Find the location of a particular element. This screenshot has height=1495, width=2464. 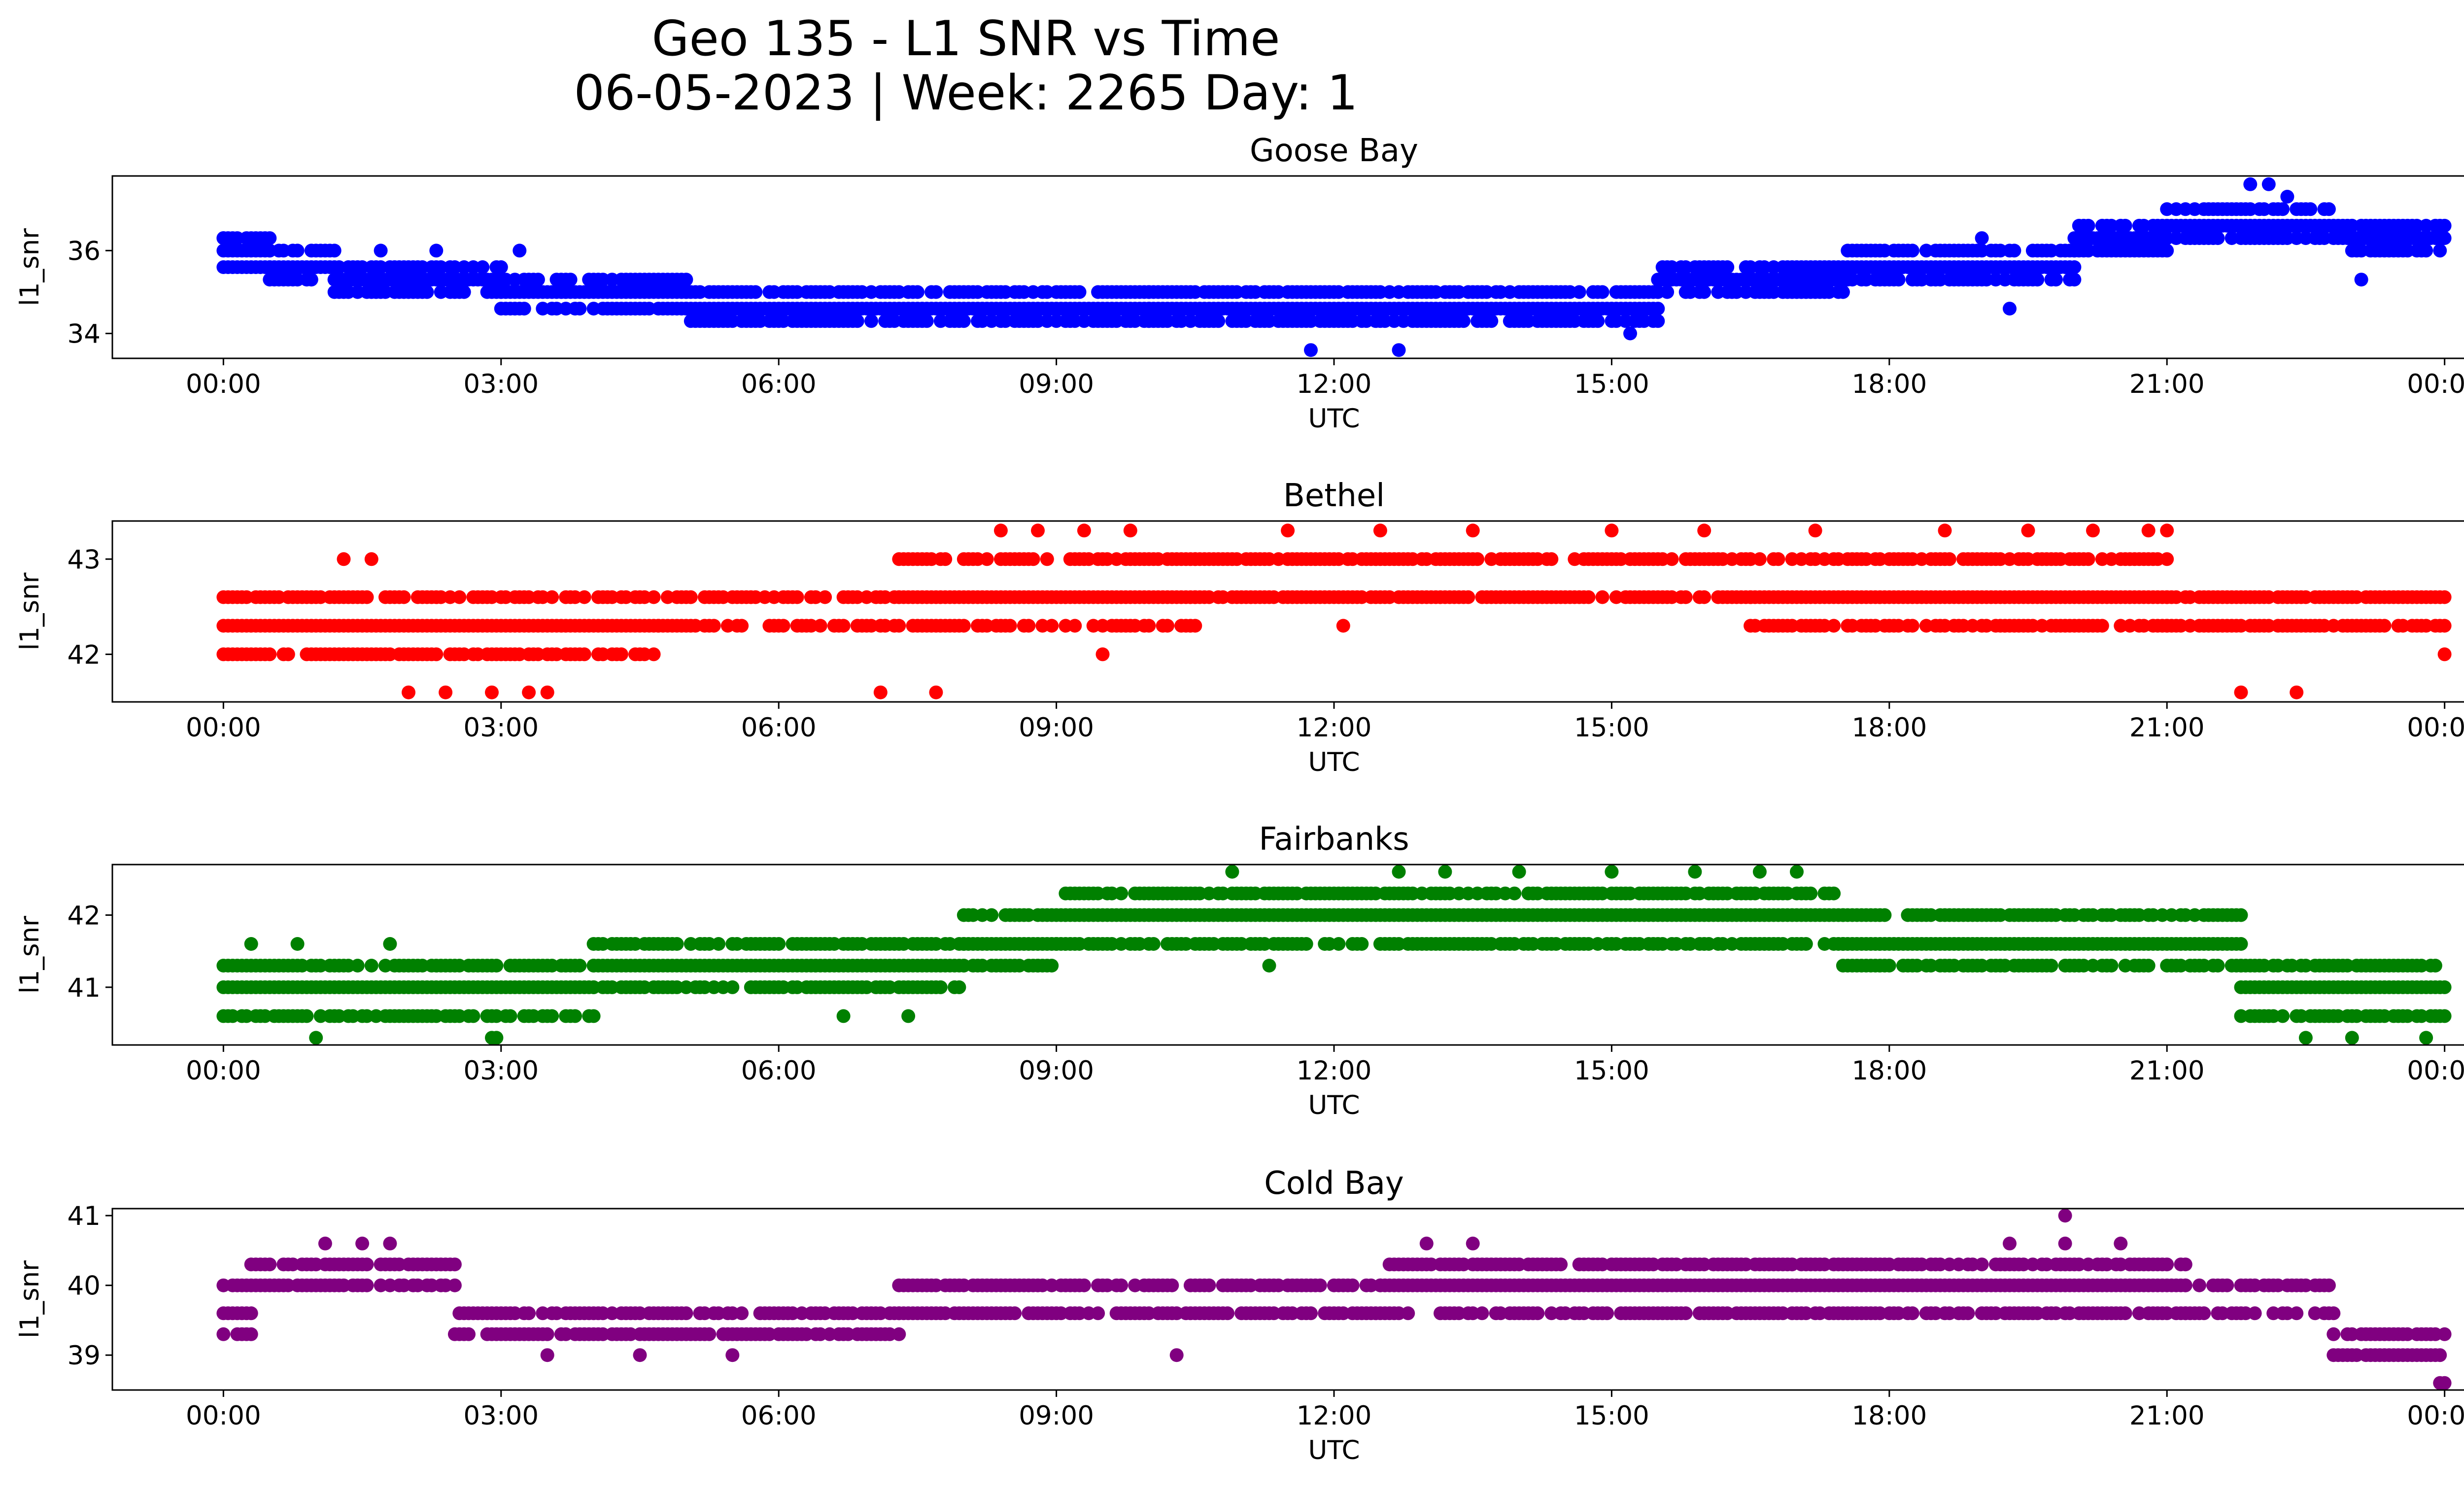

data-points is located at coordinates (1334, 611).